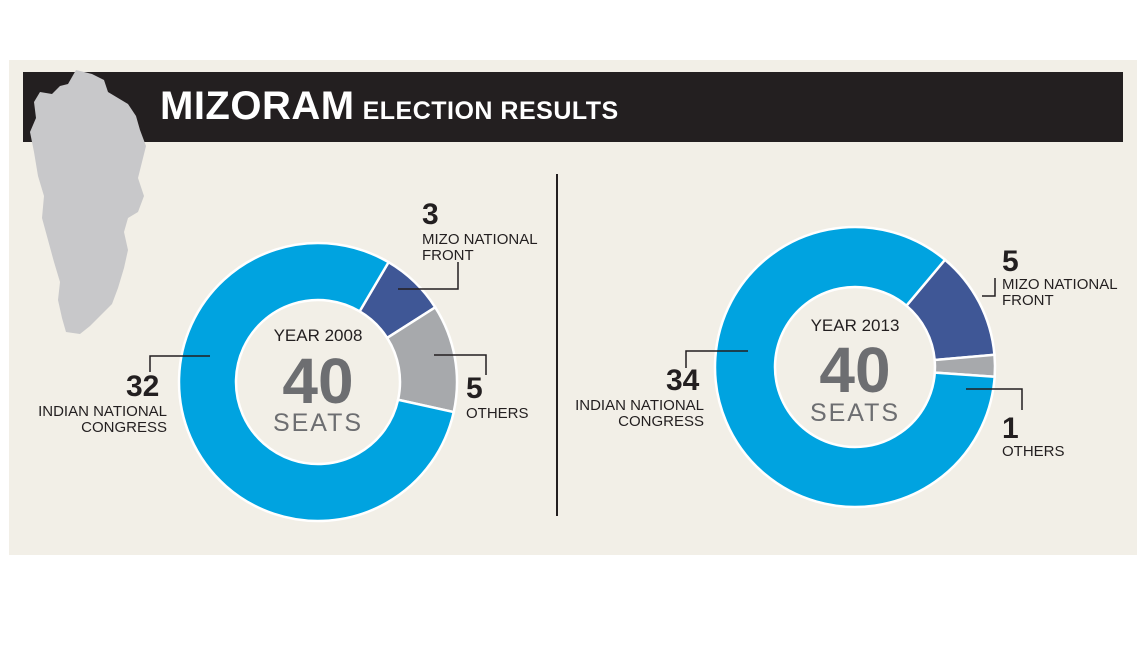 Image resolution: width=1138 pixels, height=648 pixels. What do you see at coordinates (179, 363) in the screenshot?
I see `leader-line-inc-2008` at bounding box center [179, 363].